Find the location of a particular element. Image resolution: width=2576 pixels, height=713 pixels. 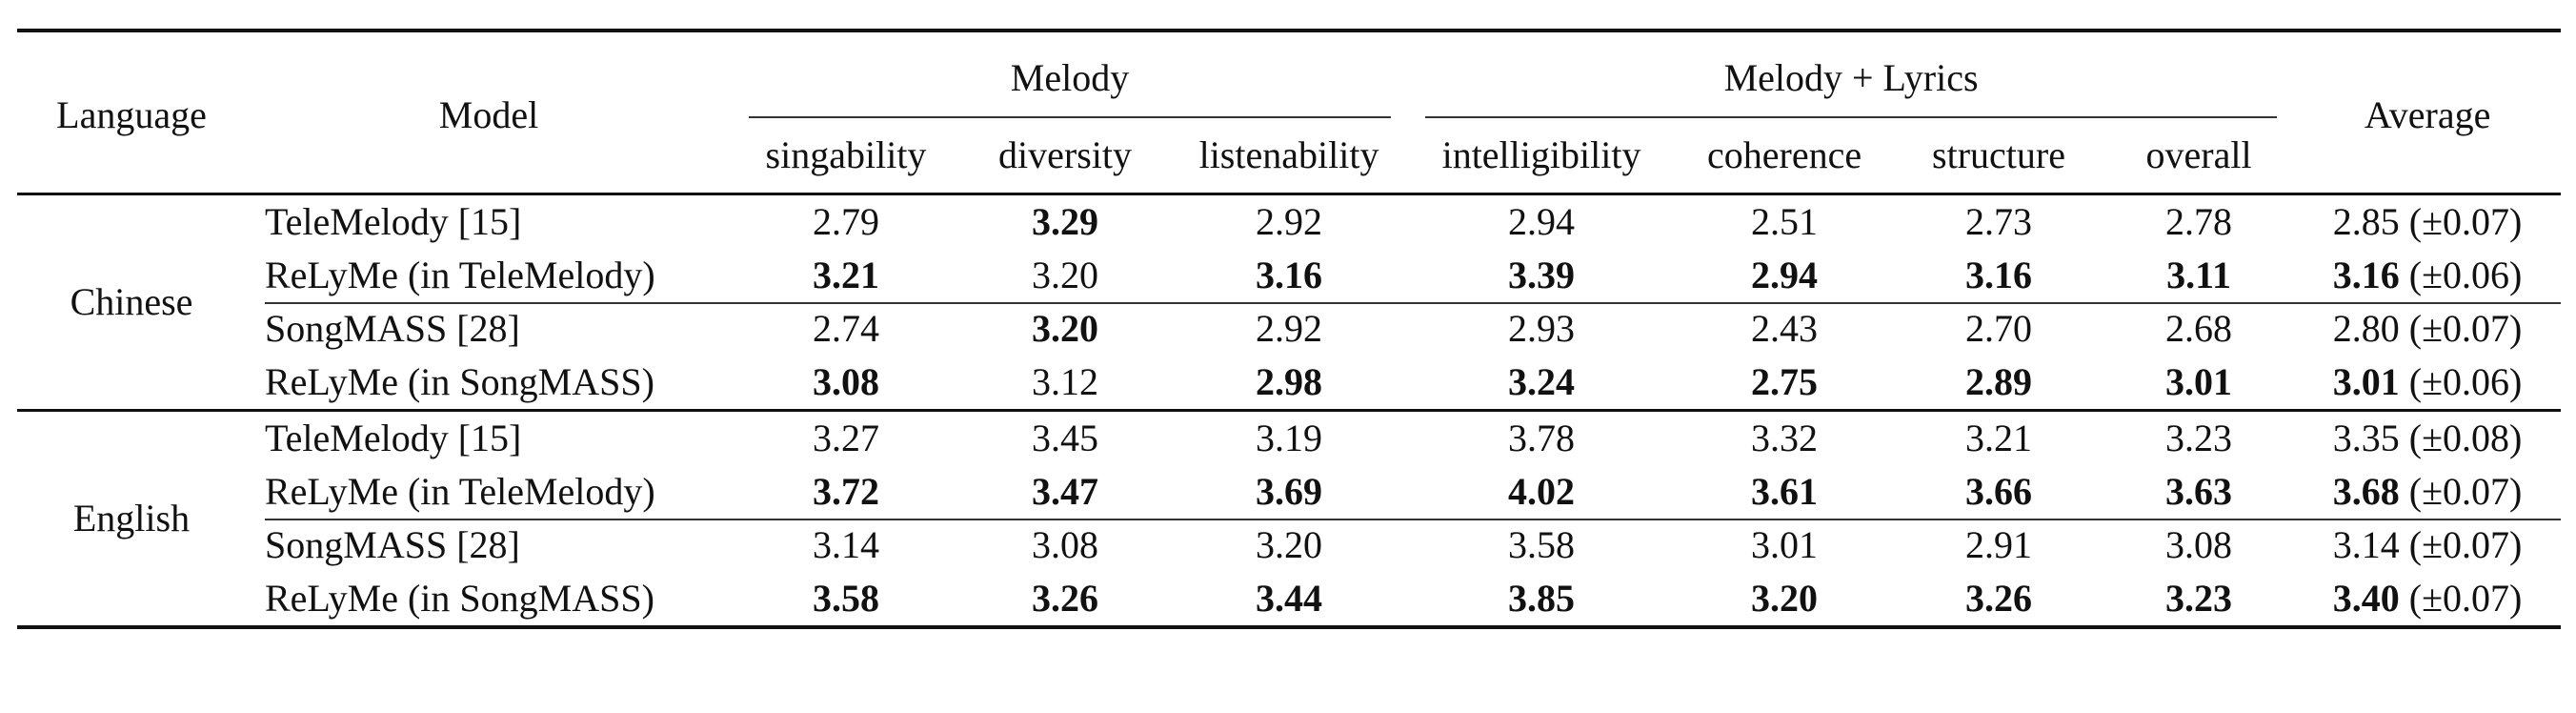

value-cell: 3.21 is located at coordinates (846, 276).